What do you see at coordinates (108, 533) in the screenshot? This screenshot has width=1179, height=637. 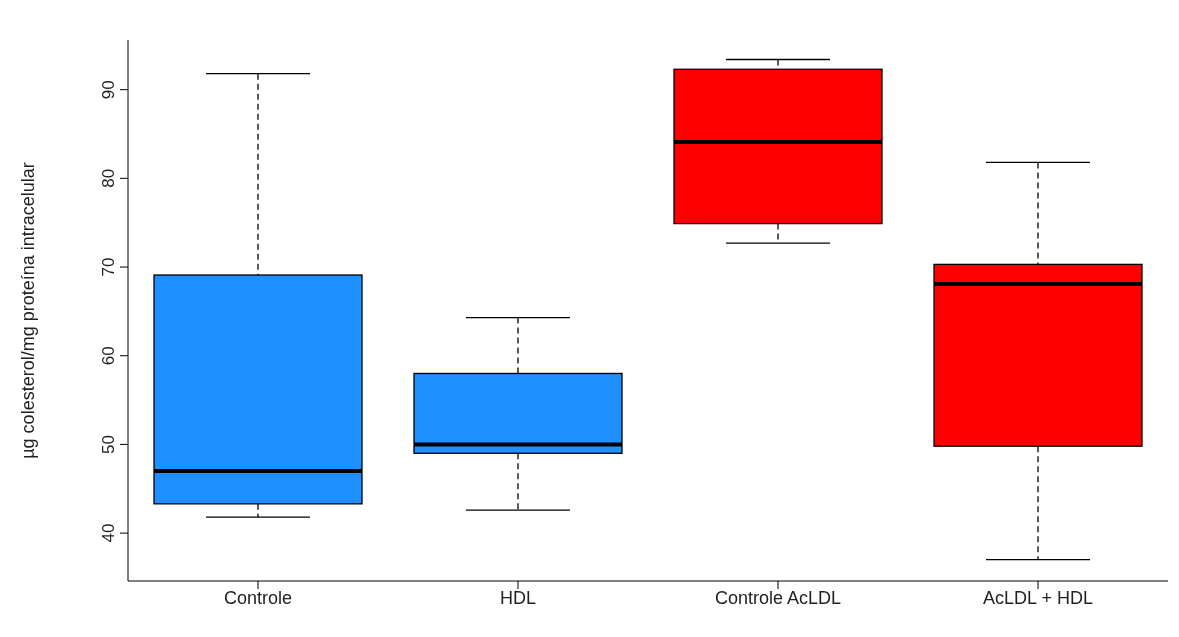 I see `y-tick-label: 40` at bounding box center [108, 533].